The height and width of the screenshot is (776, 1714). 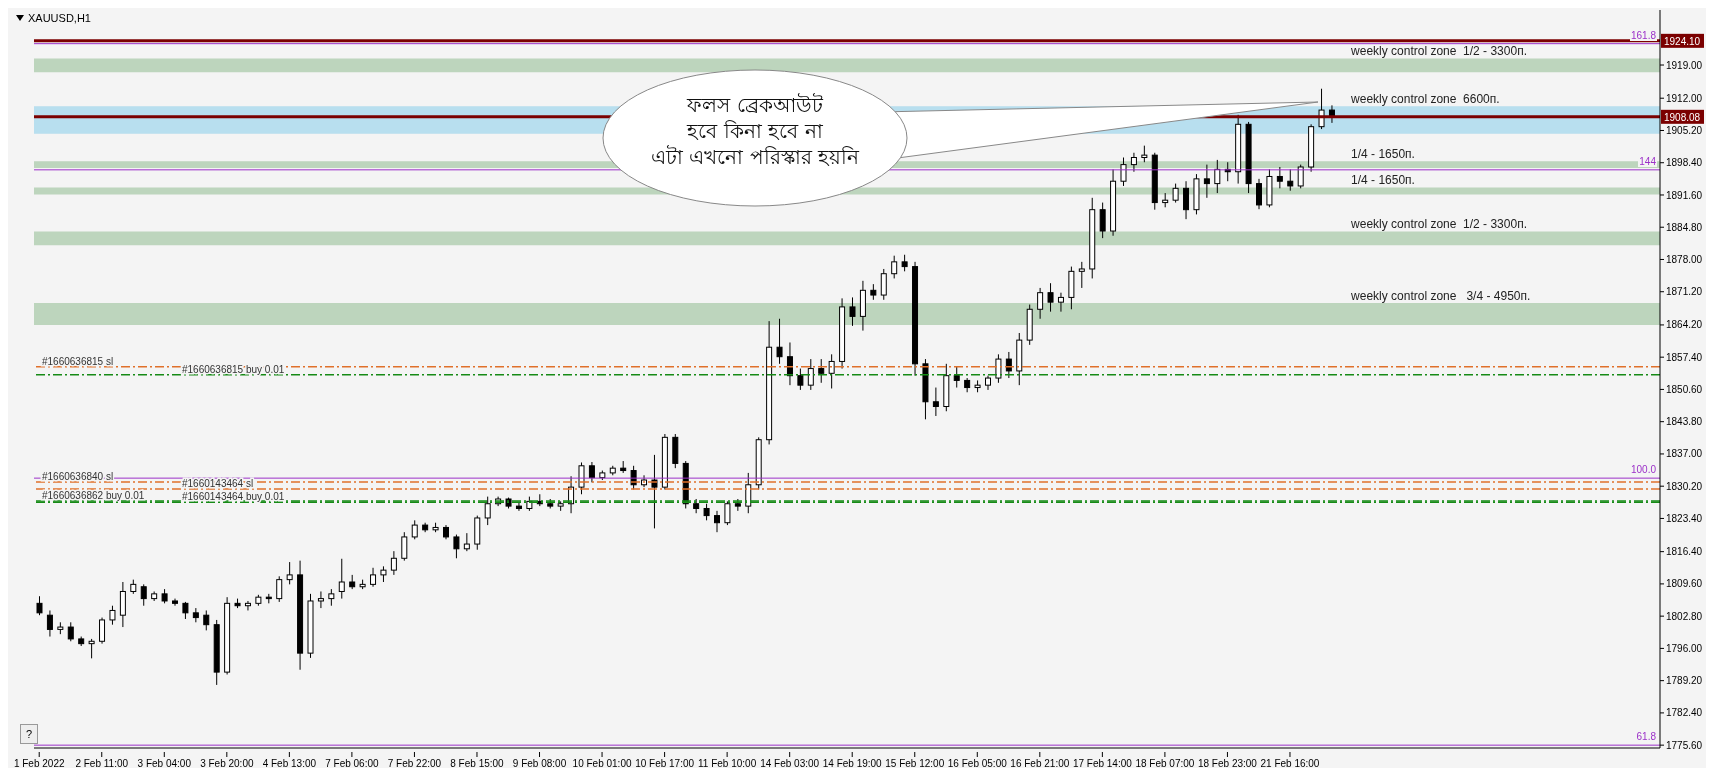 I want to click on y-tick-label: 1809.60, so click(x=1684, y=584).